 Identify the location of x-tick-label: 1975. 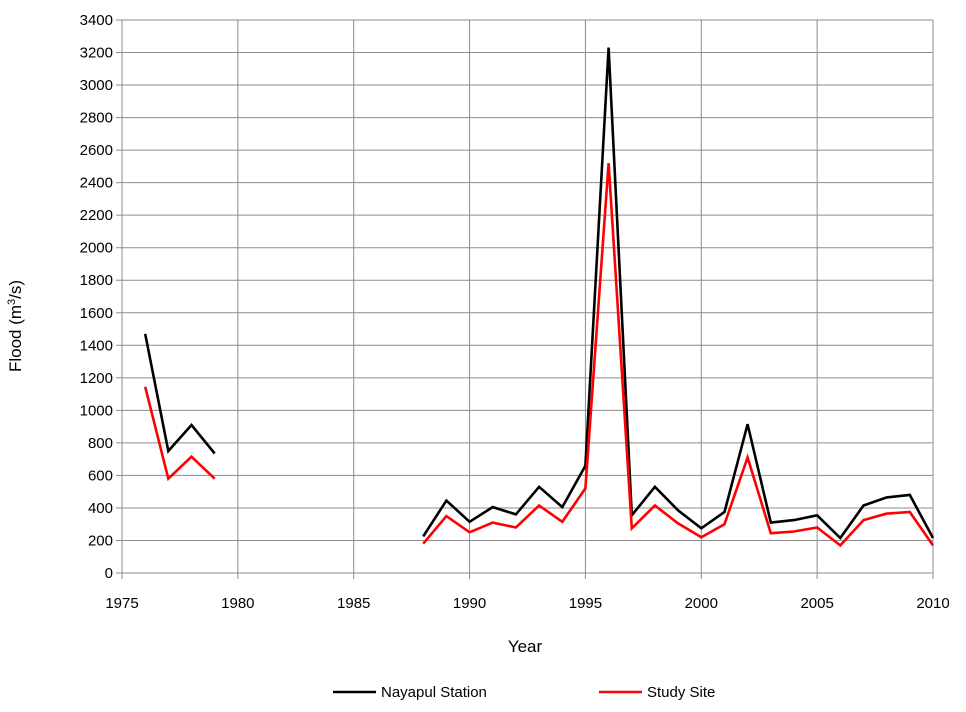
(121, 603).